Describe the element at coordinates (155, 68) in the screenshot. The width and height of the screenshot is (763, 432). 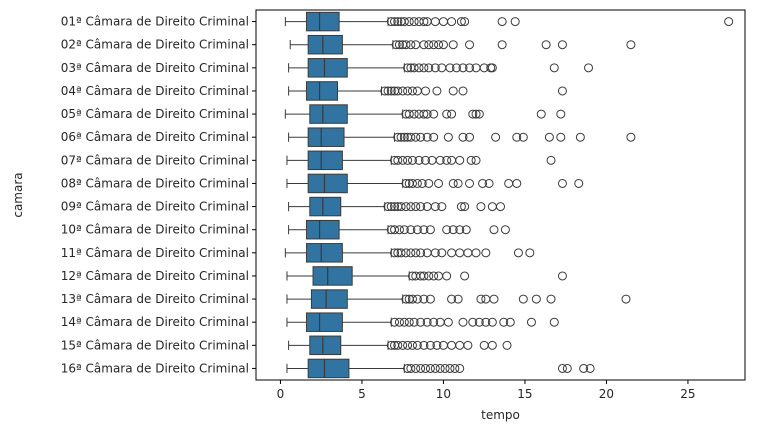
I see `y-tick-label: 03ª Câmara de Direito Criminal` at that location.